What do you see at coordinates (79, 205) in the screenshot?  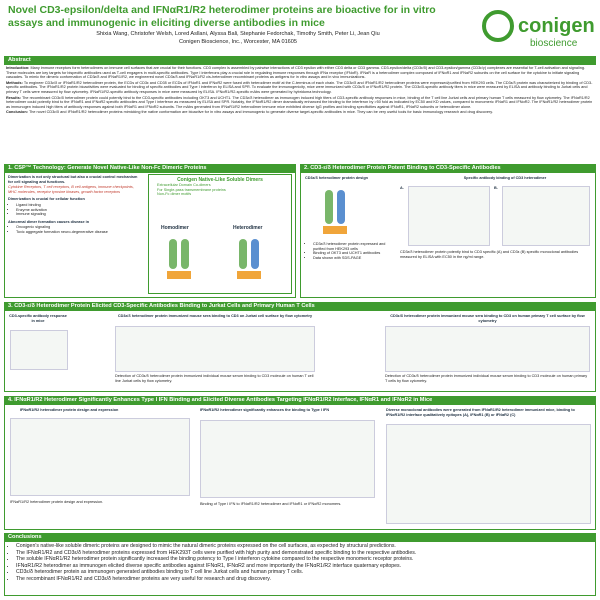 I see `list-item: Ligand binding` at bounding box center [79, 205].